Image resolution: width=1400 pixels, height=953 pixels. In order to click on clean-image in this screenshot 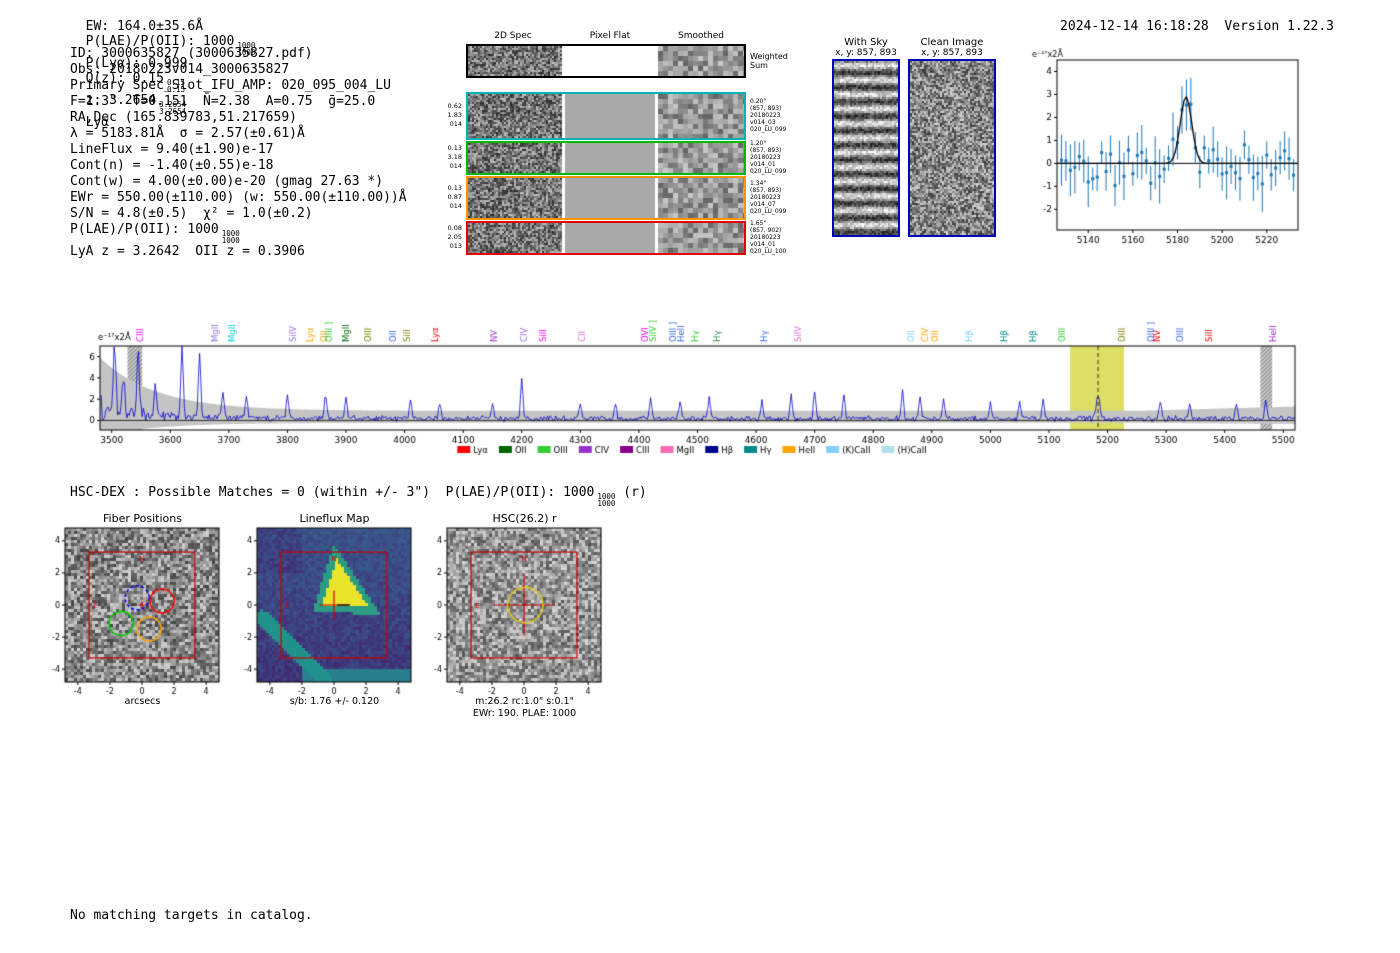, I will do `click(952, 148)`.